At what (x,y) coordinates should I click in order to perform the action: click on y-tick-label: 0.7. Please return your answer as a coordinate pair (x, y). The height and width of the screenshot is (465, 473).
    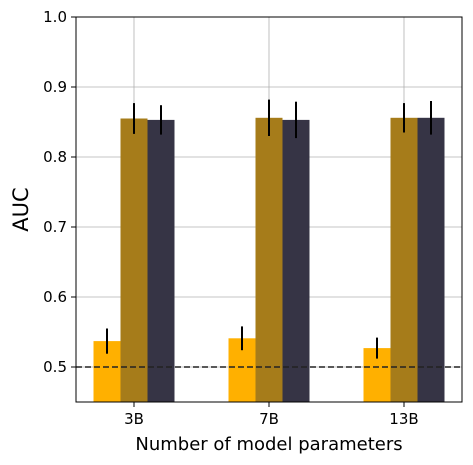
    Looking at the image, I should click on (55, 227).